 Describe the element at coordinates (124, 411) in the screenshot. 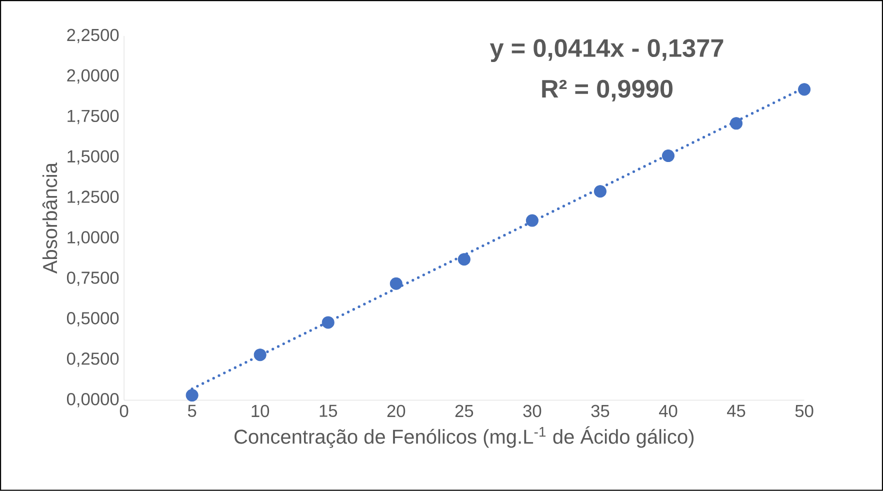

I see `x-tick-label: 0` at that location.